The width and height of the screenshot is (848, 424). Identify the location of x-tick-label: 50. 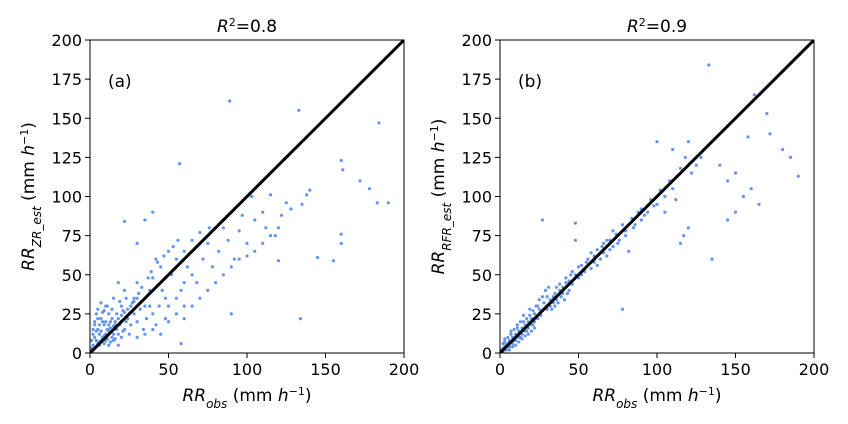
(168, 369).